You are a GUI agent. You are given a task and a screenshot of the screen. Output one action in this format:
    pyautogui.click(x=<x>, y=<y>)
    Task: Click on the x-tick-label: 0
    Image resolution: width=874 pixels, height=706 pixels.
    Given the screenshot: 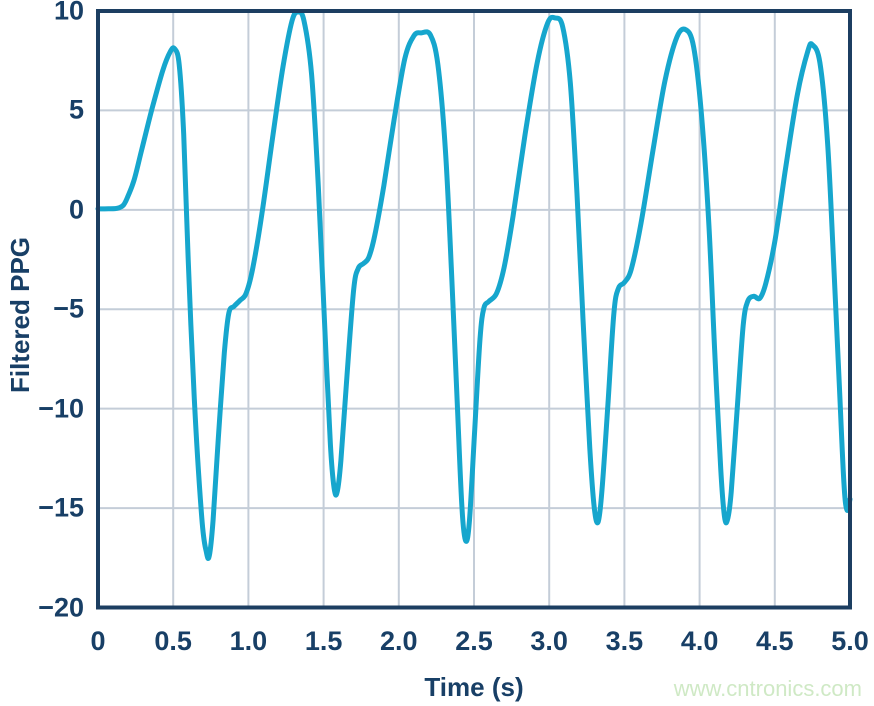 What is the action you would take?
    pyautogui.click(x=98, y=641)
    